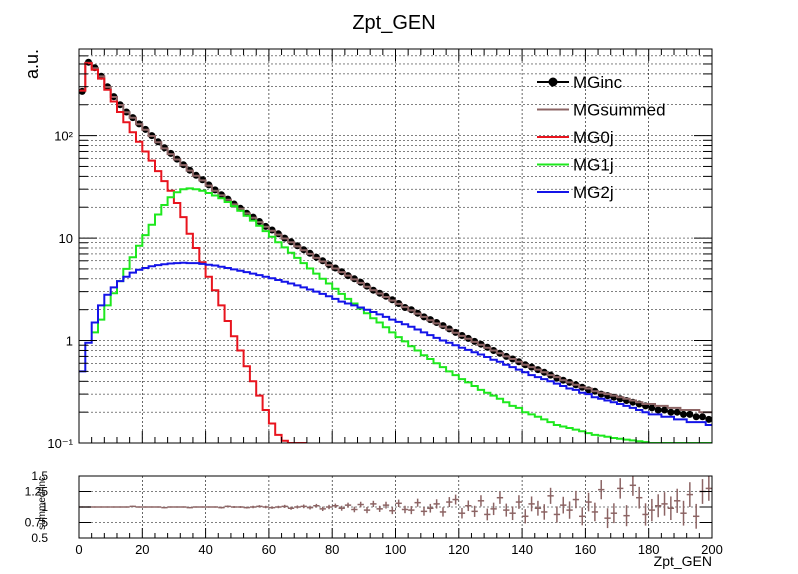  What do you see at coordinates (619, 110) in the screenshot?
I see `legend-label: MGsummed` at bounding box center [619, 110].